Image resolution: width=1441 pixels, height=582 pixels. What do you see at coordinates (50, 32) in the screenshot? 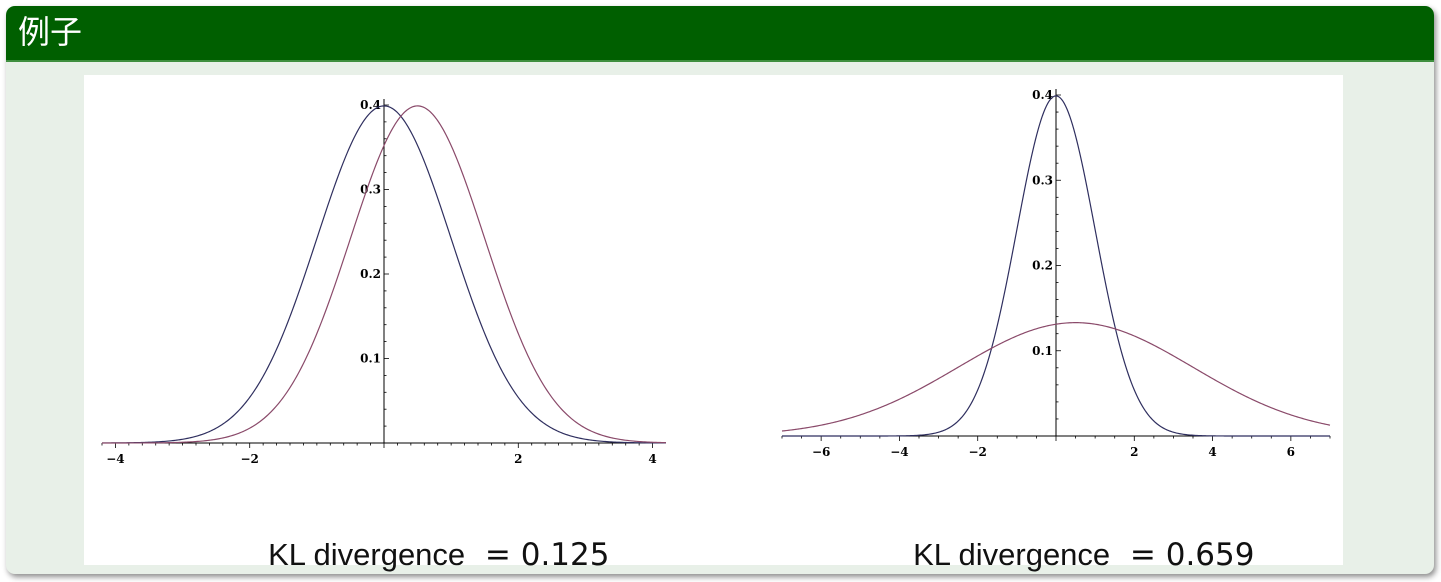
I see `block-title: 例子` at bounding box center [50, 32].